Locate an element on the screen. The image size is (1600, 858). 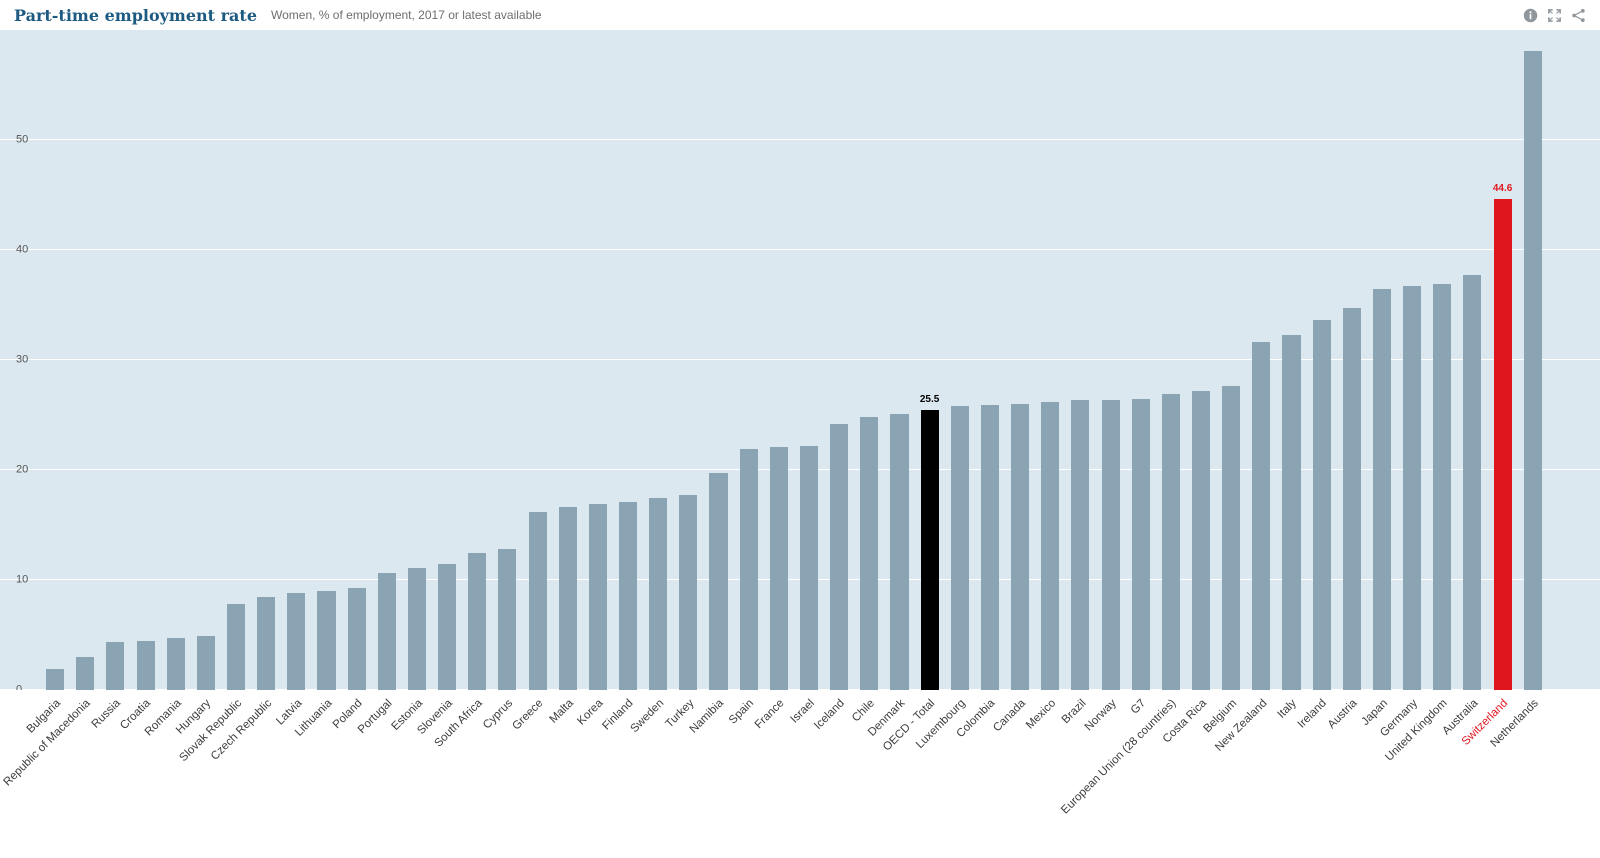
x-axis-label-italy: Italy is located at coordinates (1287, 709).